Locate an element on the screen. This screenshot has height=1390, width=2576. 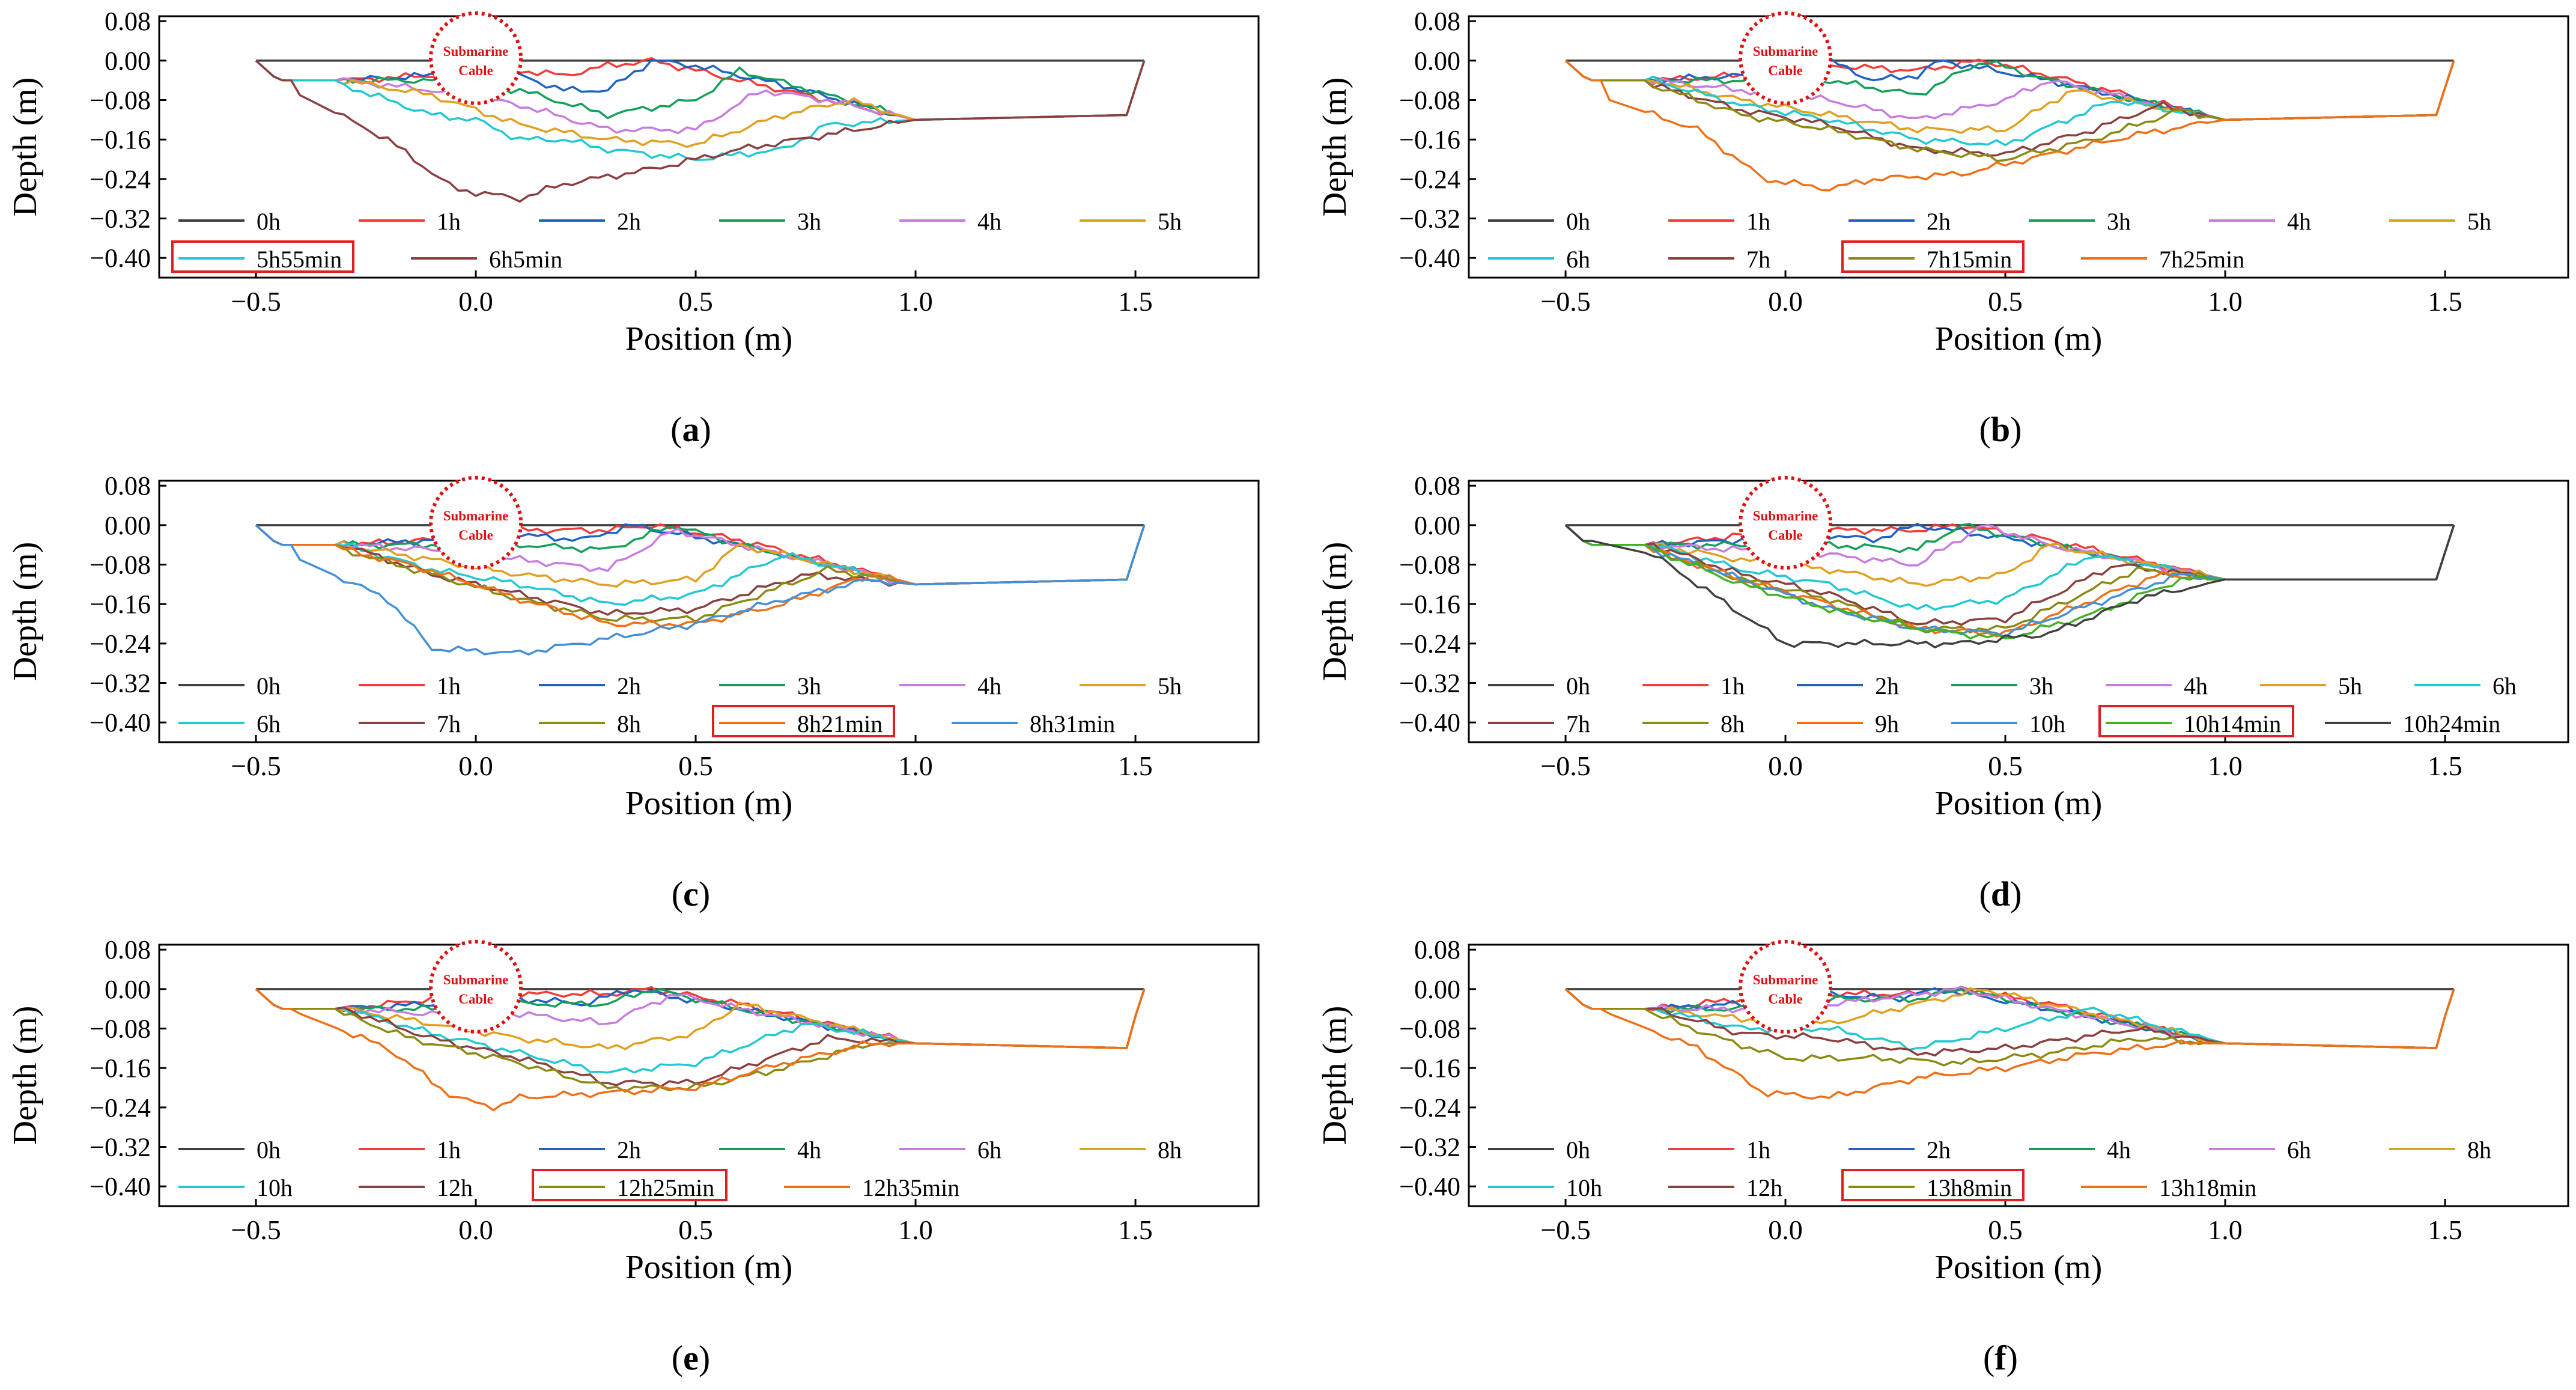
panel-caption: (f) is located at coordinates (2001, 1357).